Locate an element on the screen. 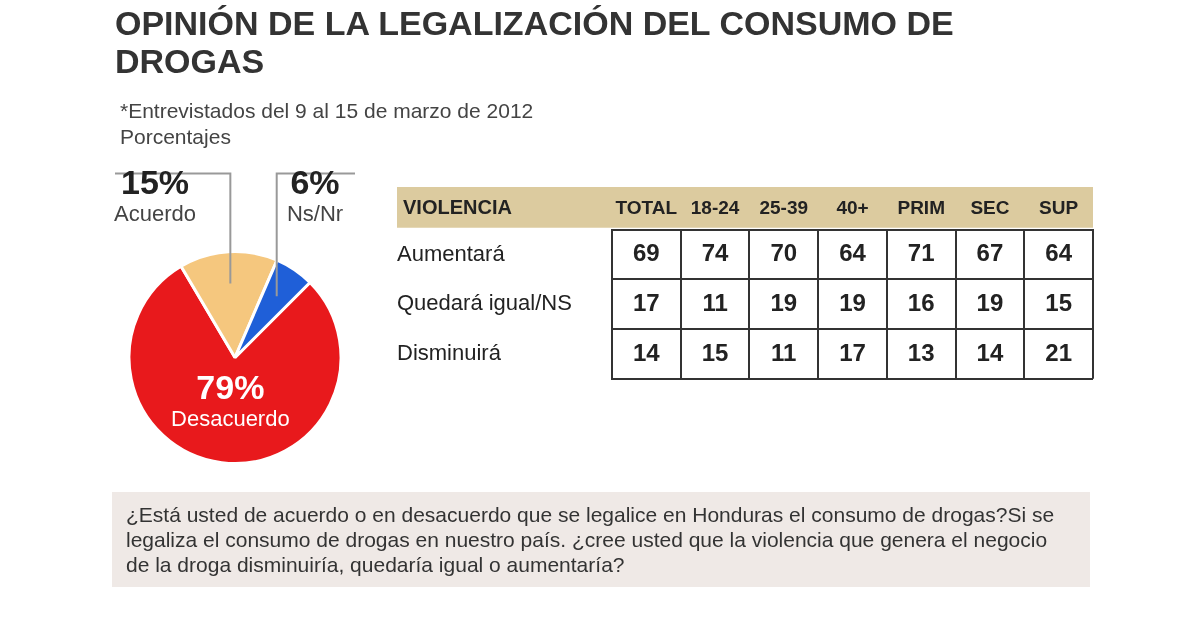 The image size is (1200, 630). data-label: 15% is located at coordinates (155, 181).